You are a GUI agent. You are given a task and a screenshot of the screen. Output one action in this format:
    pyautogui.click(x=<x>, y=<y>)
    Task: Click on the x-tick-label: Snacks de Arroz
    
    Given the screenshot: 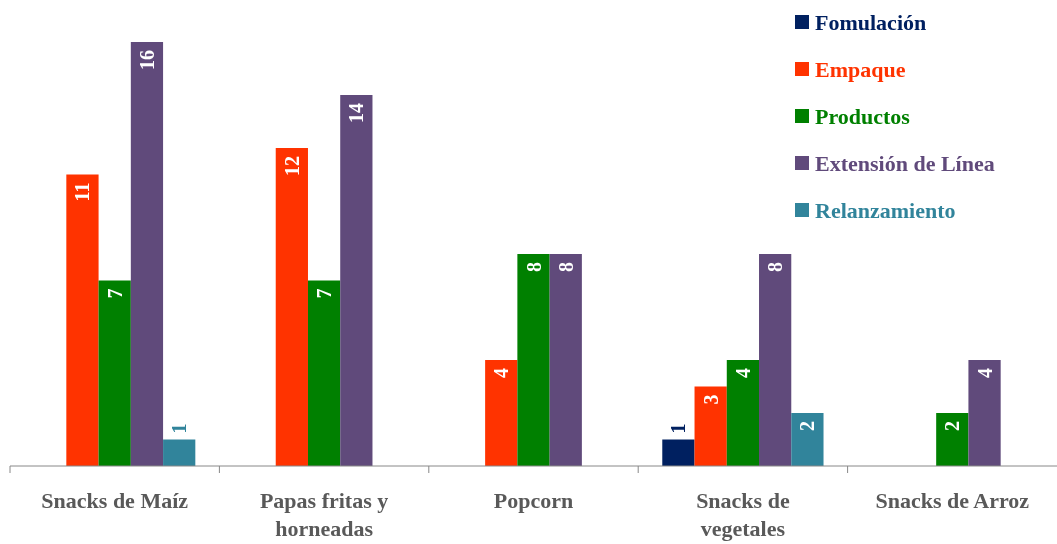 What is the action you would take?
    pyautogui.click(x=952, y=500)
    